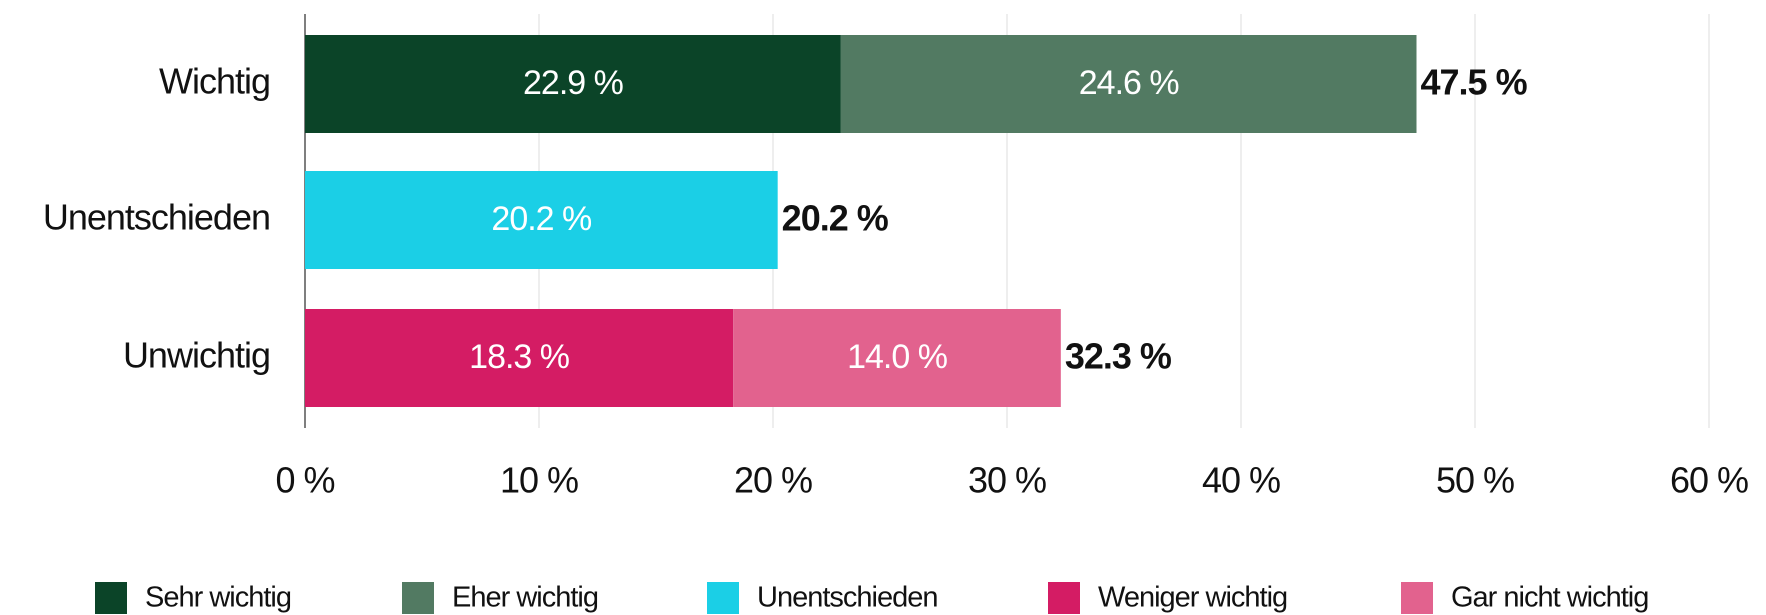 The height and width of the screenshot is (615, 1766). I want to click on bar-value-label: 14.0 %, so click(897, 357).